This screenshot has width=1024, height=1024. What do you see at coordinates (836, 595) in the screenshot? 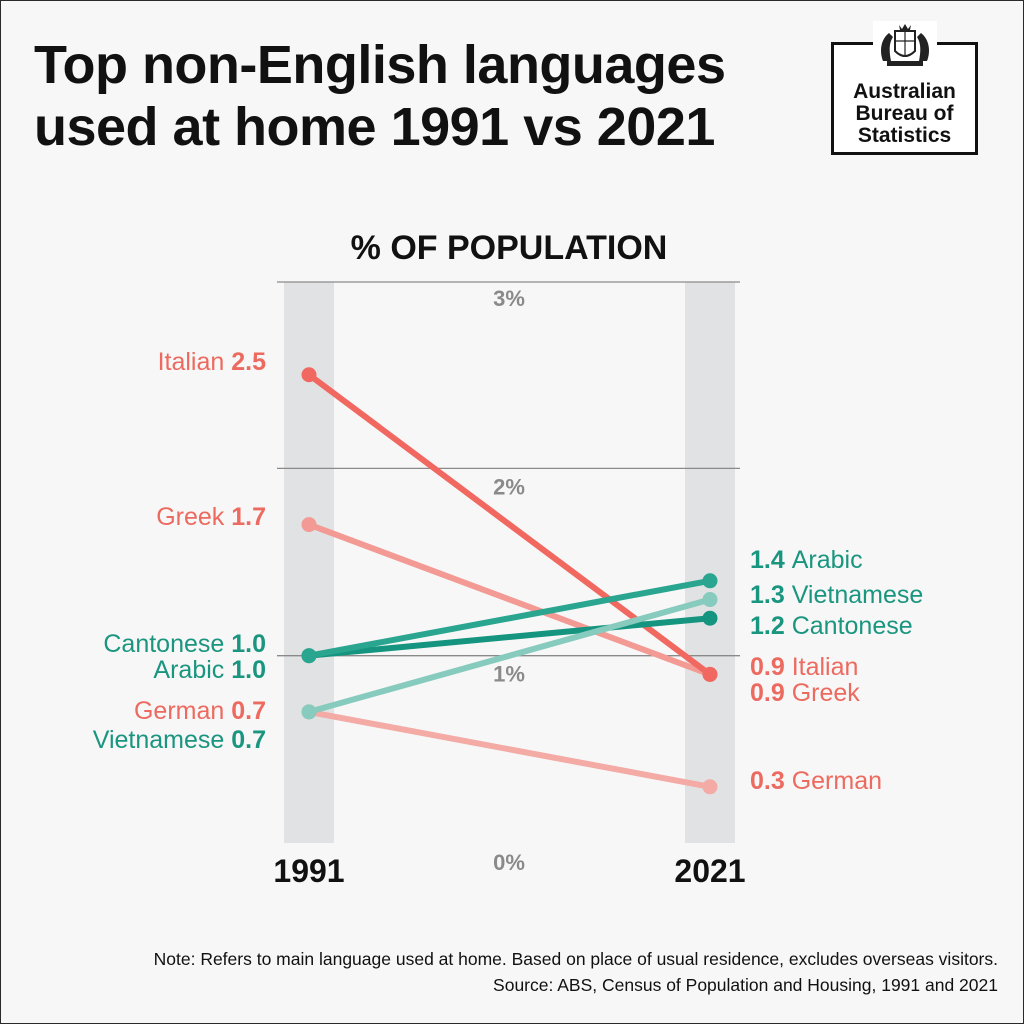
I see `label-vietnamese-2021: 1.3 Vietnamese` at bounding box center [836, 595].